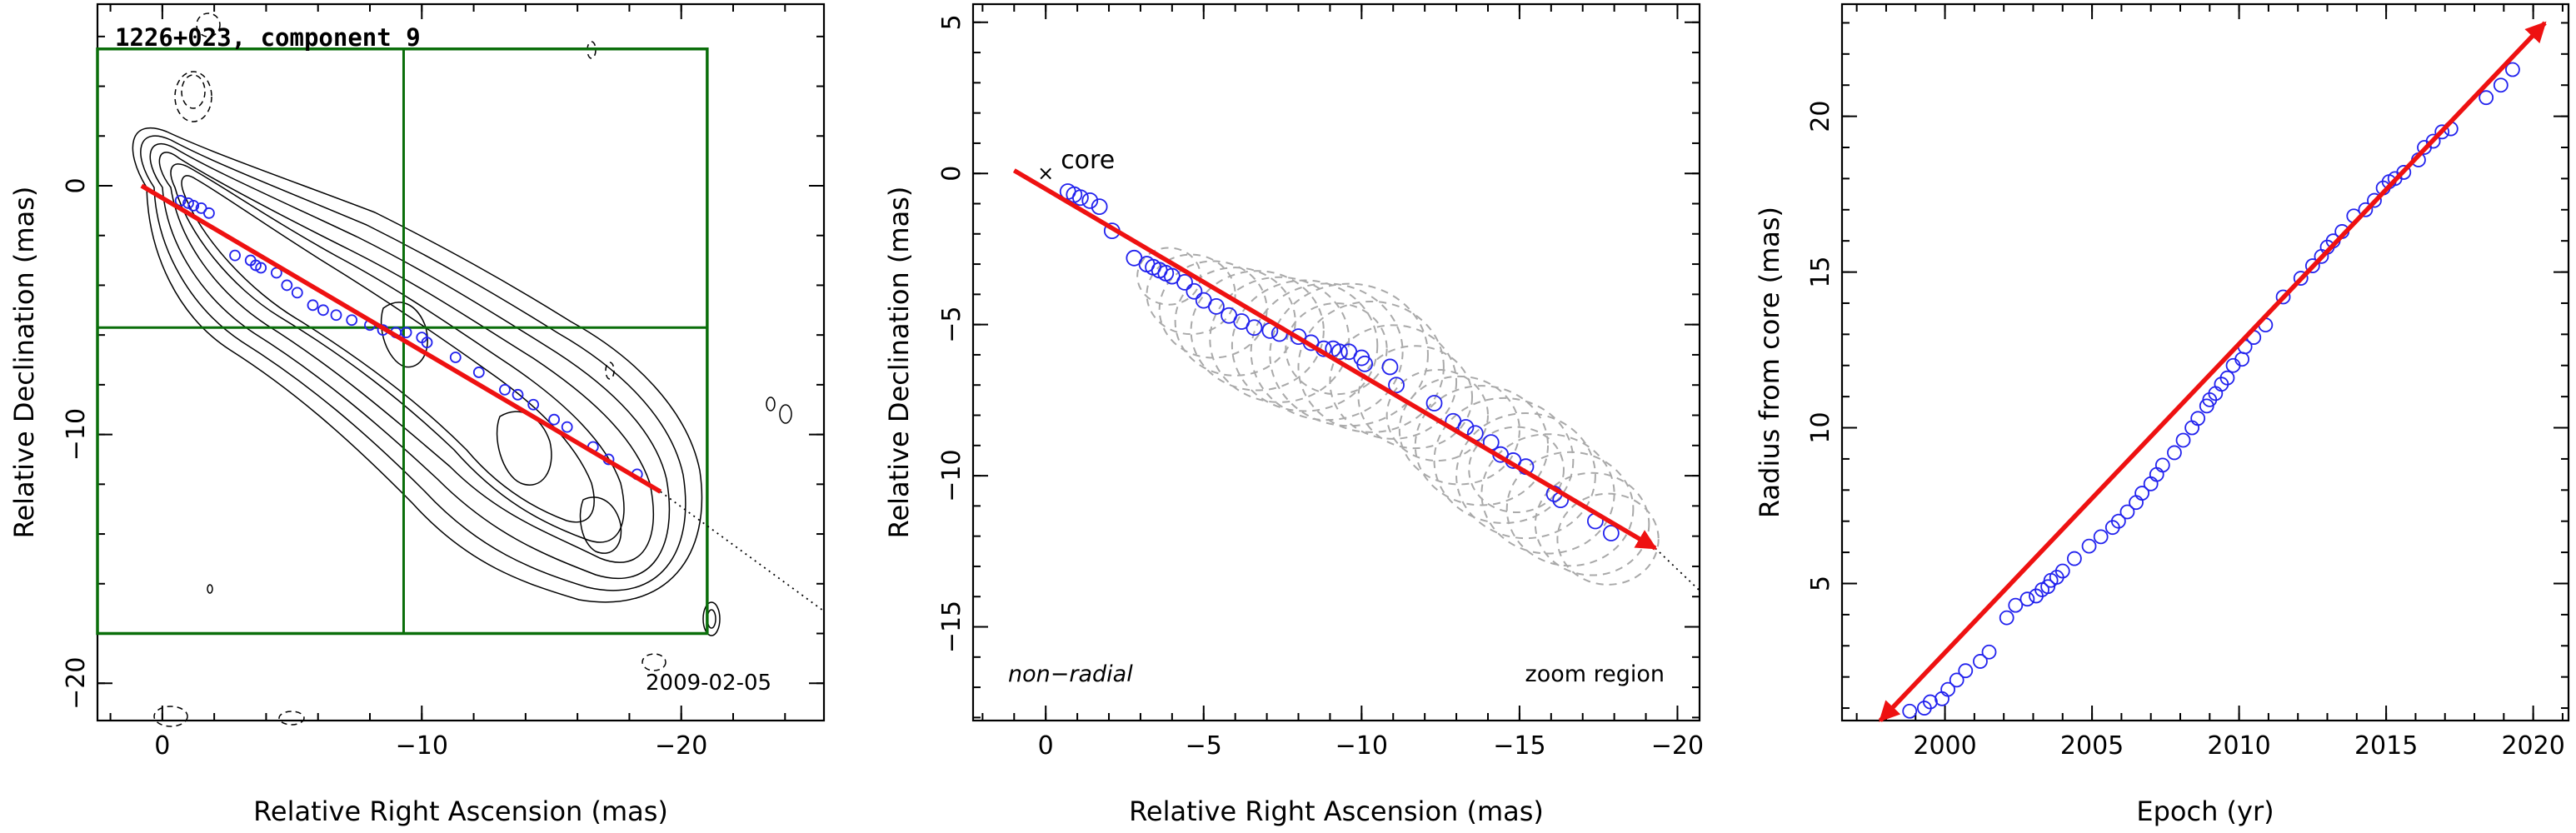 This screenshot has height=833, width=2576. Describe the element at coordinates (951, 627) in the screenshot. I see `y-tick-label: −15` at that location.